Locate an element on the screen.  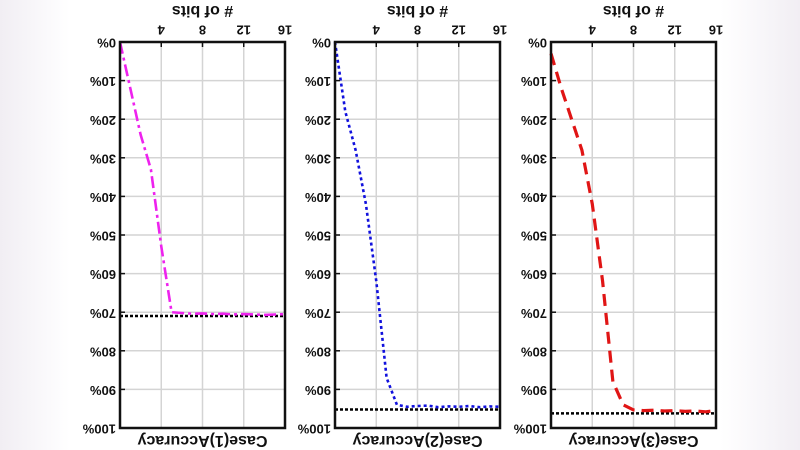
panel-caption: Case(1)Accuracy is located at coordinates (202, 440).